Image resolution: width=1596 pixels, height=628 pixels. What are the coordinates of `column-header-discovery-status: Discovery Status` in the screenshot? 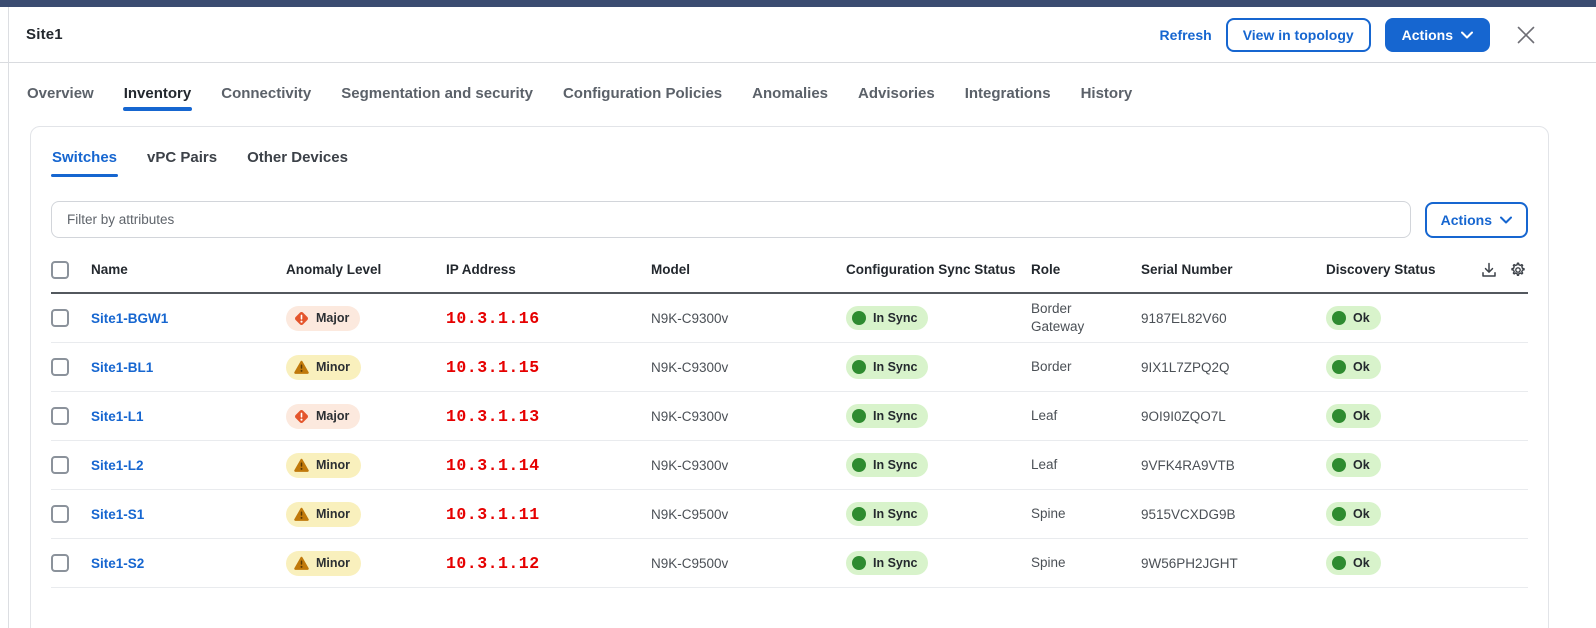 It's located at (1381, 269).